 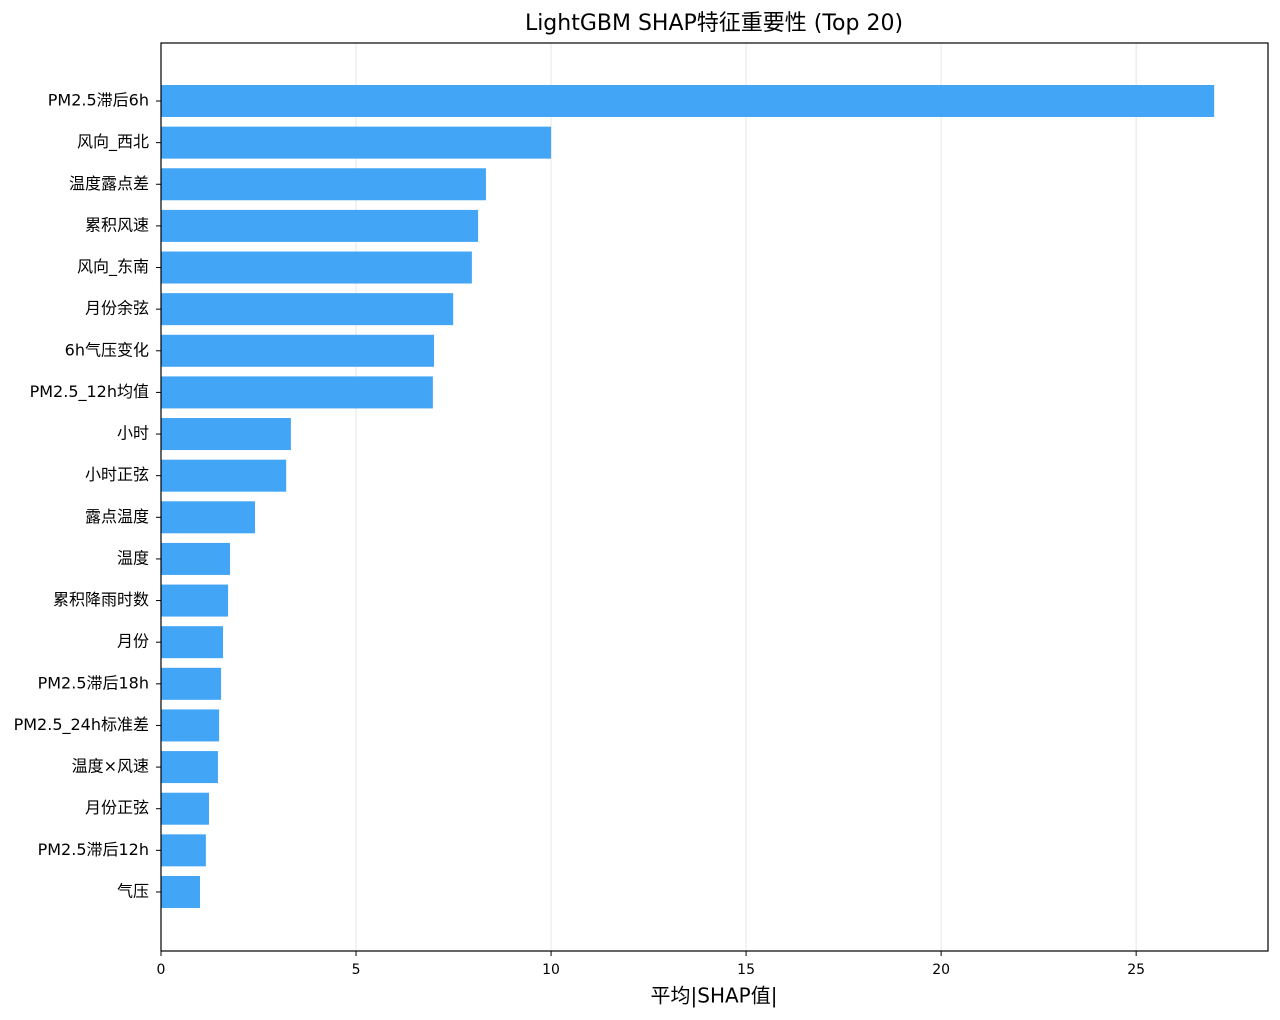 What do you see at coordinates (113, 267) in the screenshot?
I see `y-tick-label: 风向_东南` at bounding box center [113, 267].